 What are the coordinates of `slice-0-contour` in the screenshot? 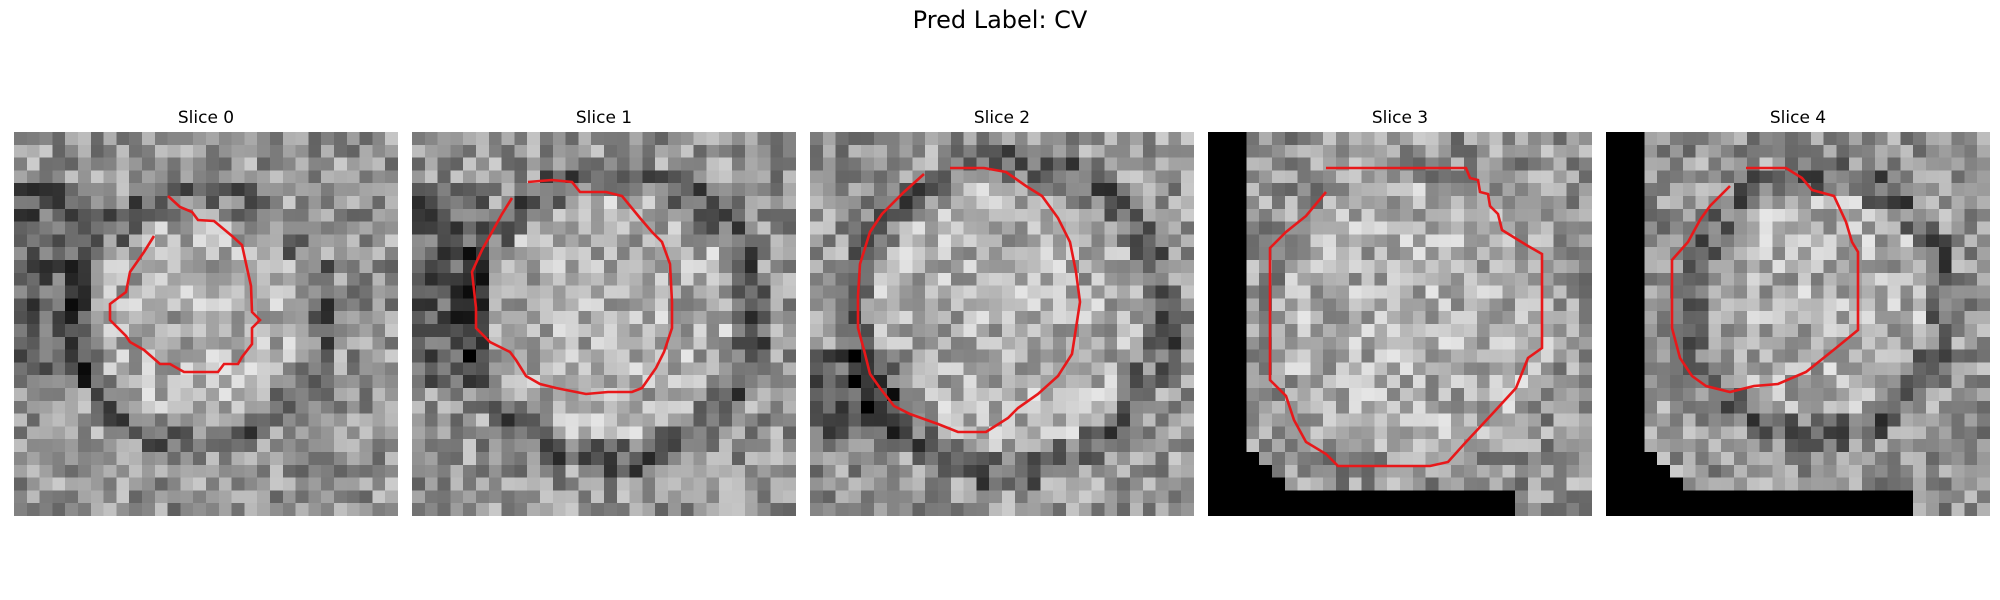 It's located at (185, 284).